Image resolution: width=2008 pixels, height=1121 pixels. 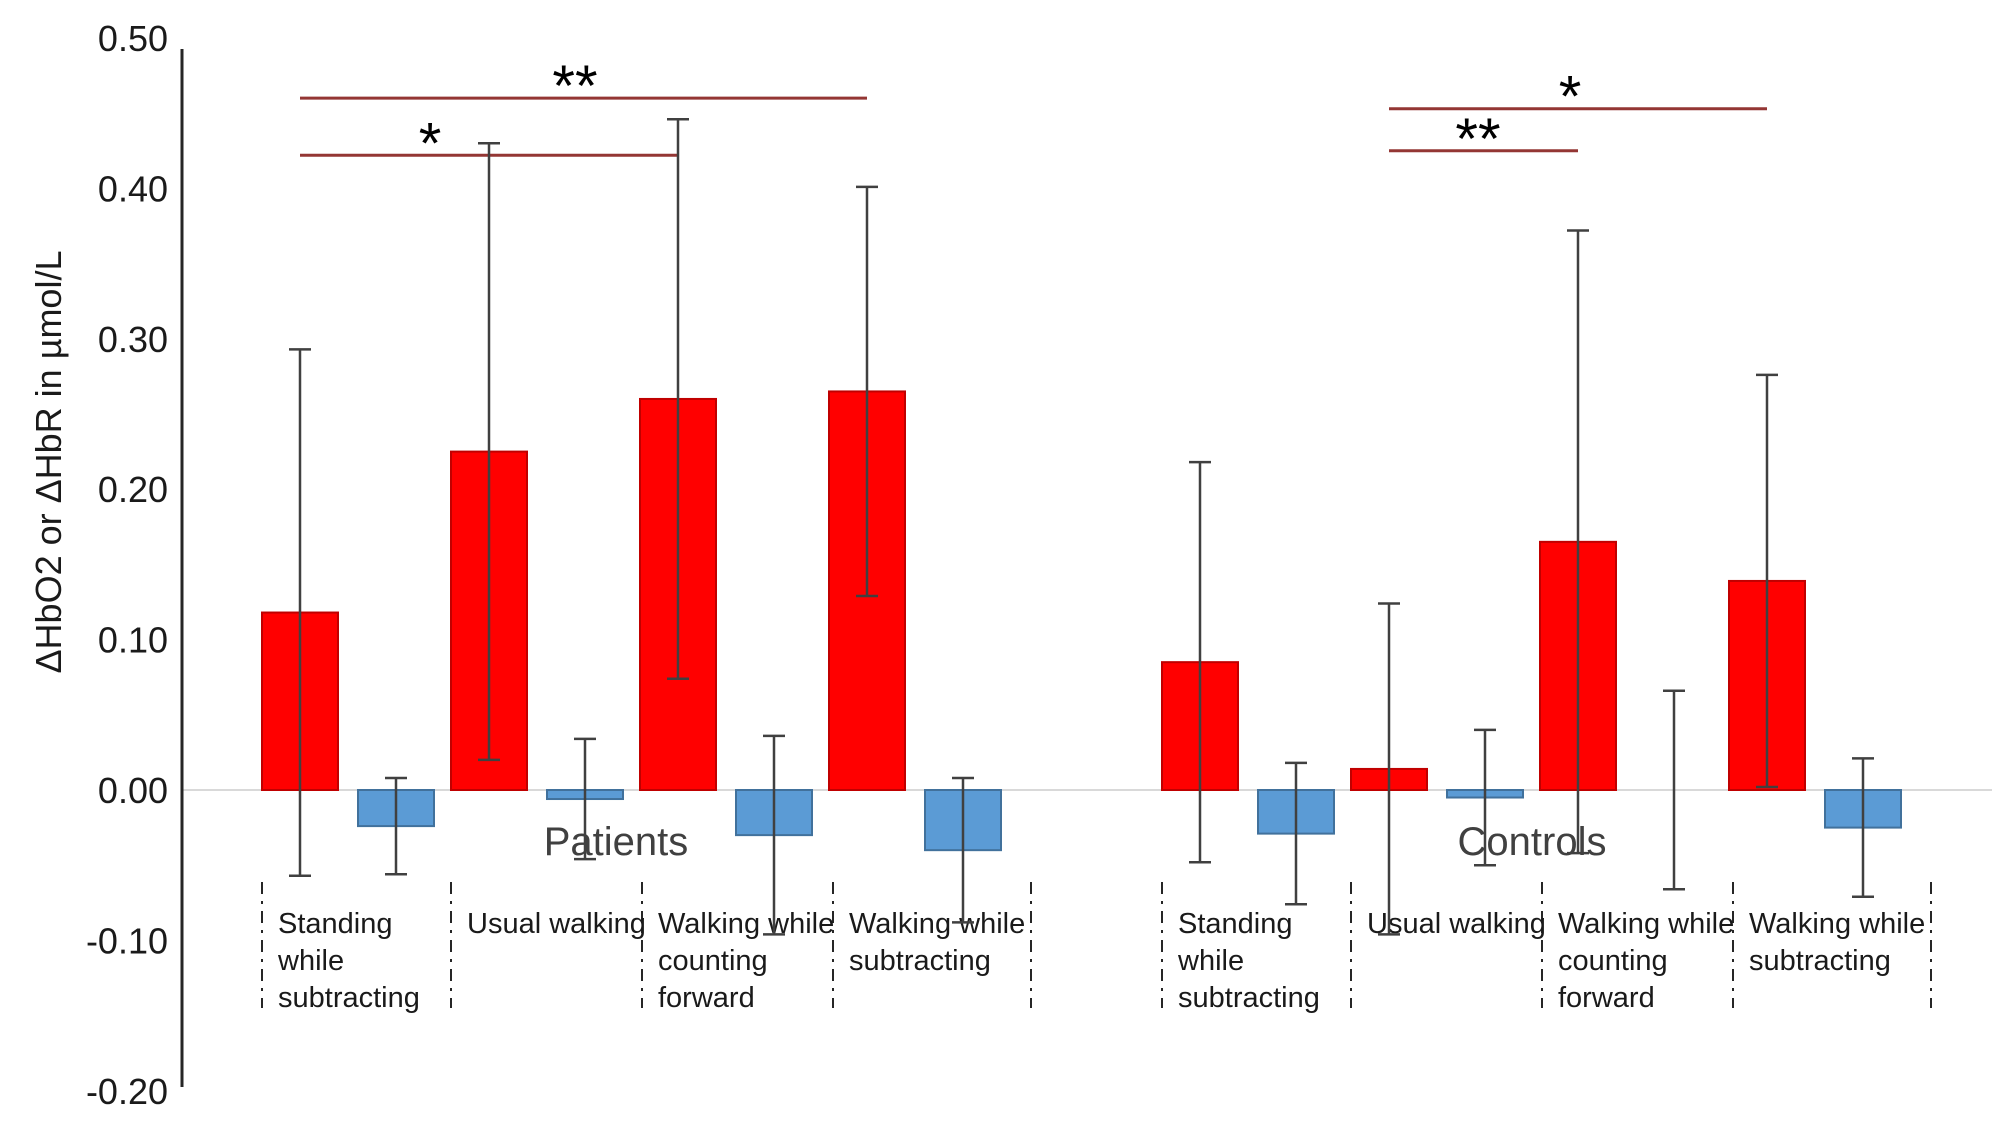 What do you see at coordinates (556, 924) in the screenshot?
I see `category-label-line: Usual walking` at bounding box center [556, 924].